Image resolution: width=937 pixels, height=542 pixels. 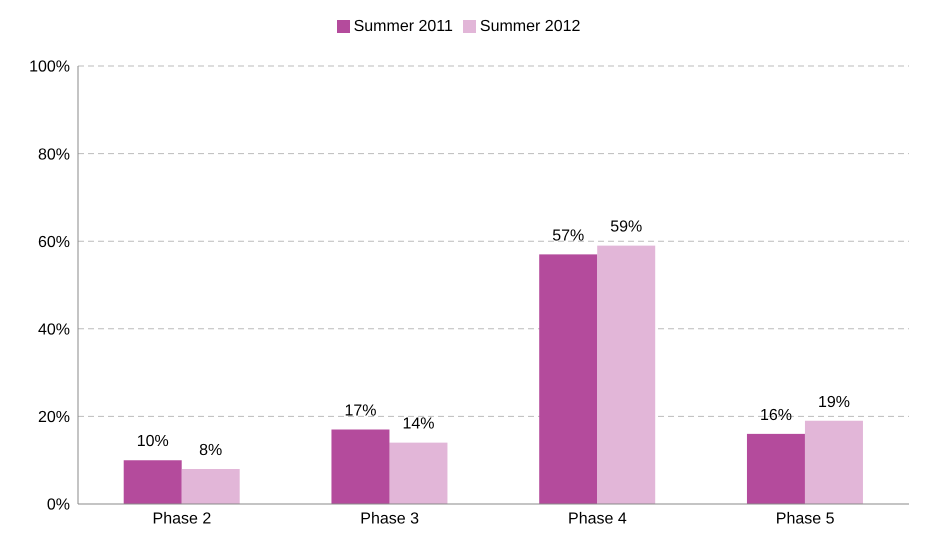 I want to click on x-tick-label: Phase 4, so click(x=597, y=519).